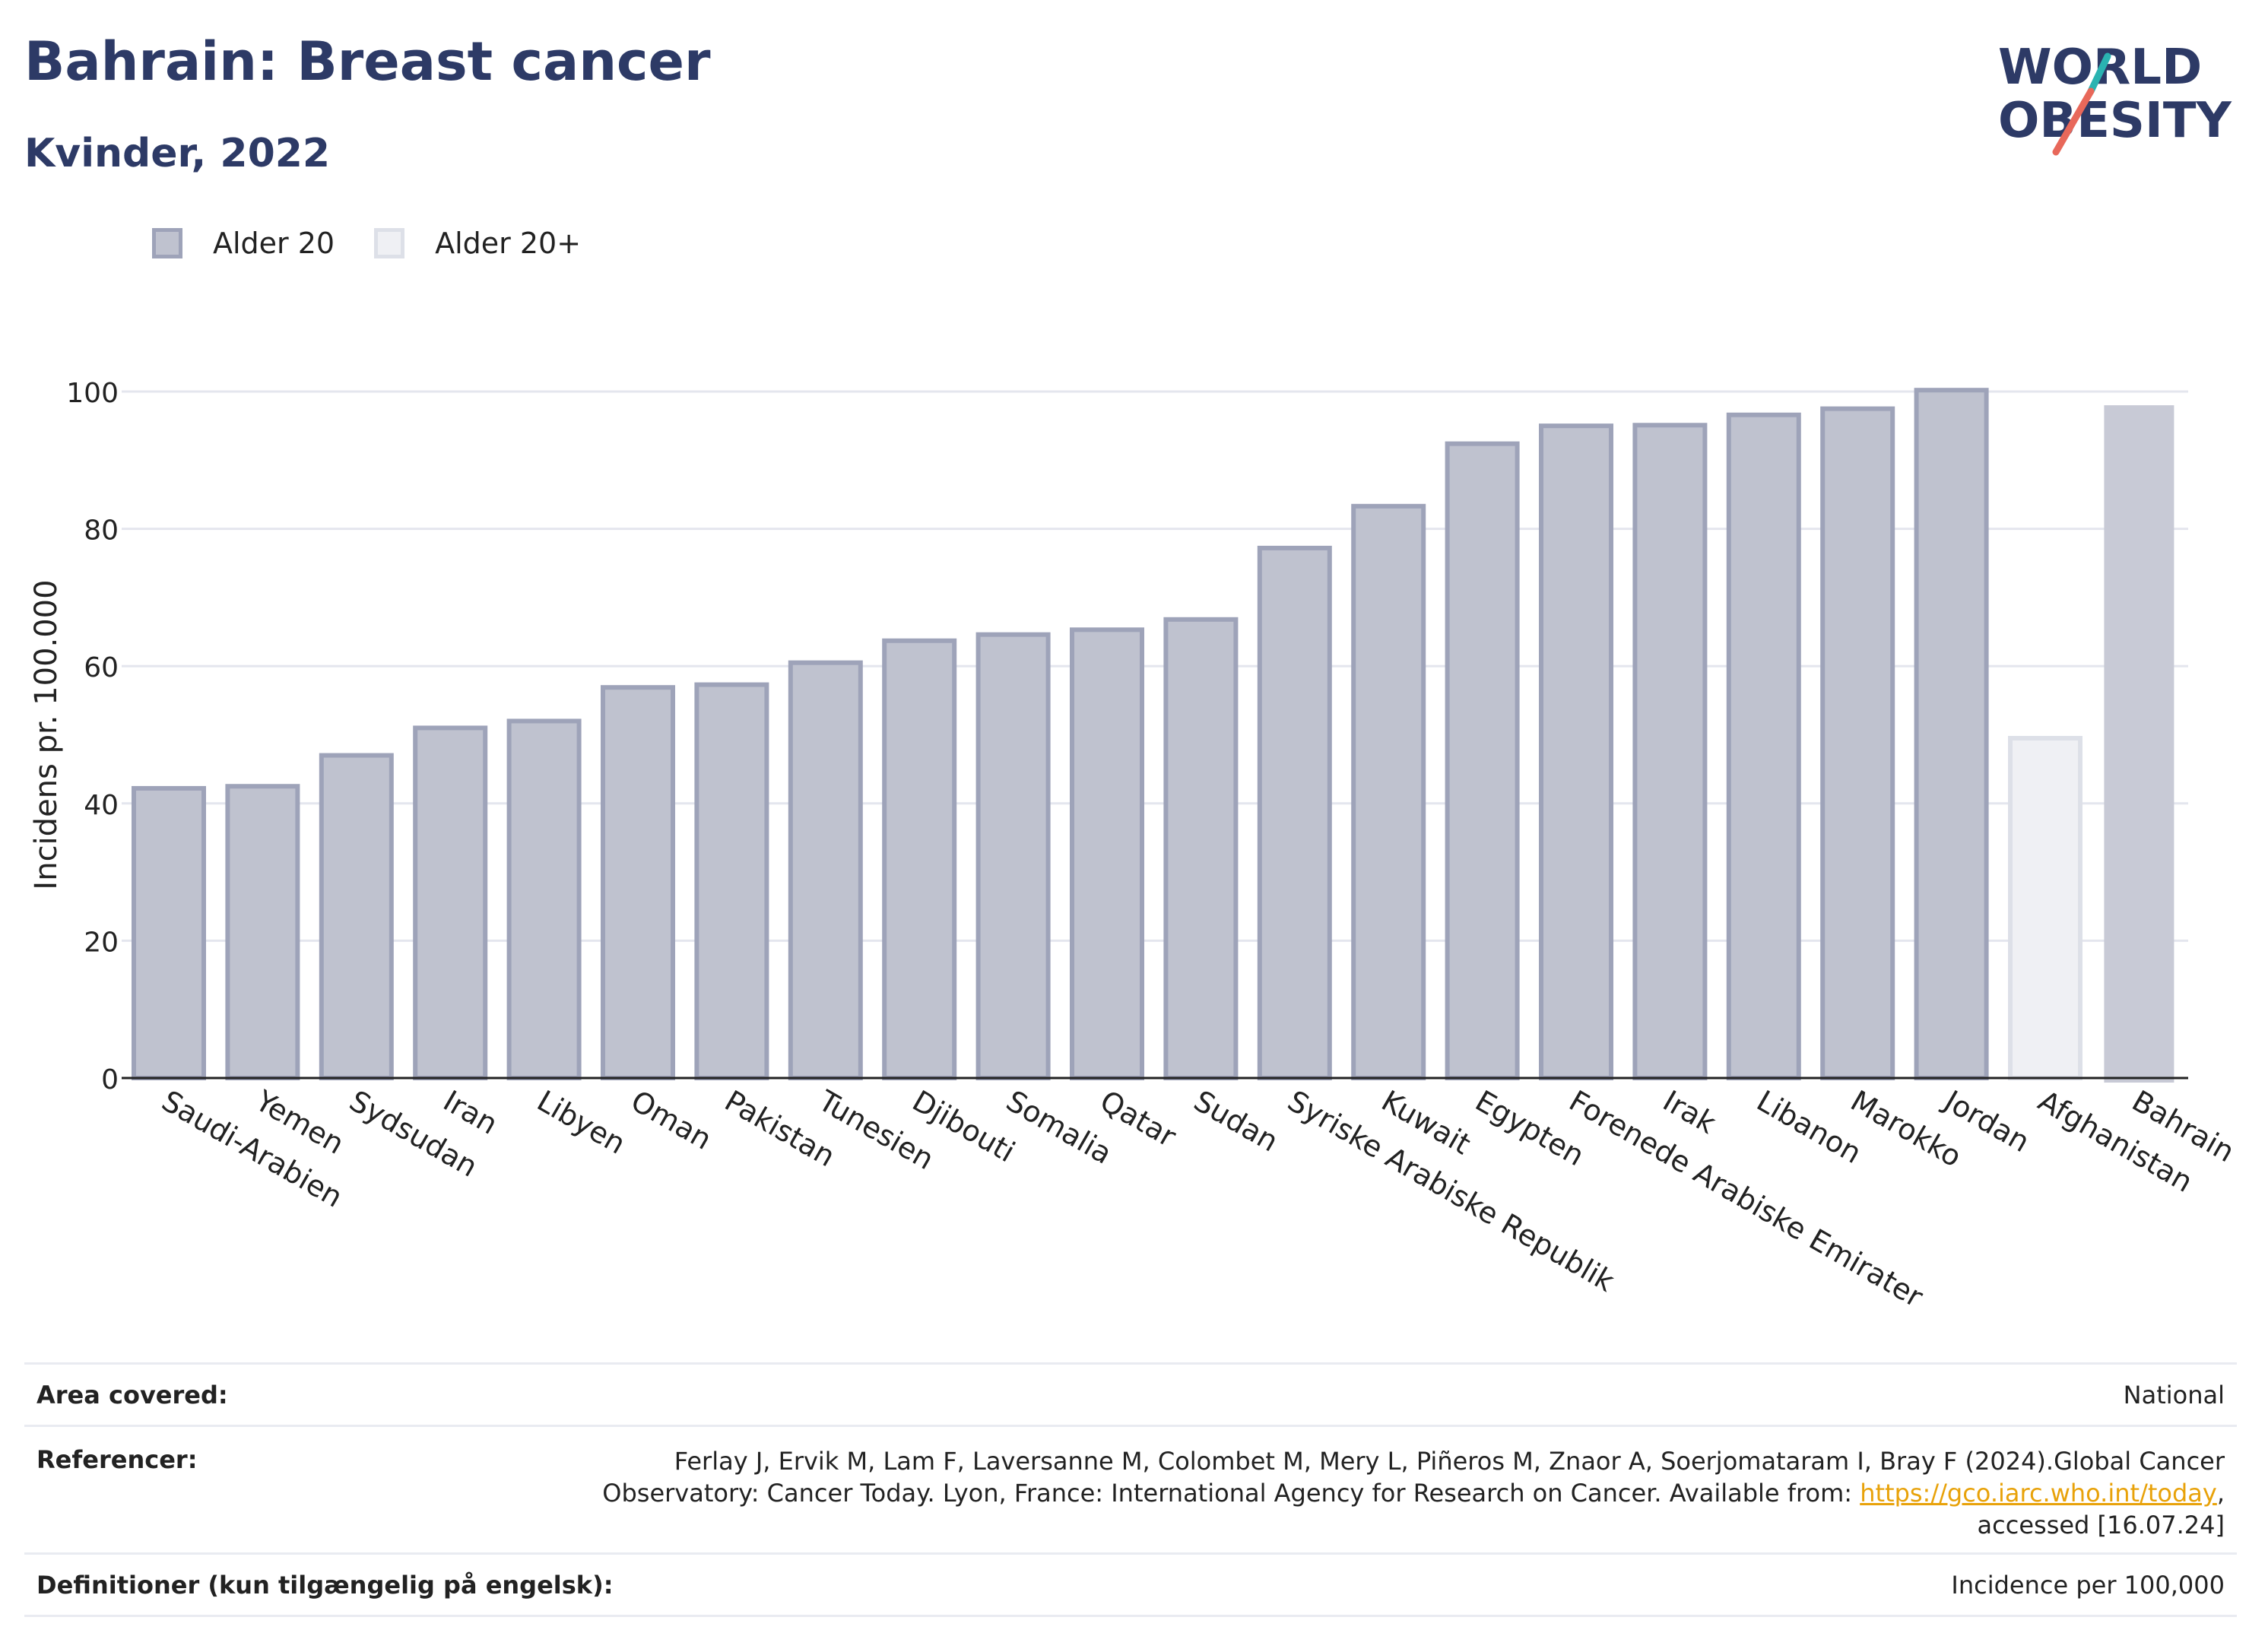 This screenshot has width=2249, height=1652. Describe the element at coordinates (1670, 751) in the screenshot. I see `bar-irak` at that location.